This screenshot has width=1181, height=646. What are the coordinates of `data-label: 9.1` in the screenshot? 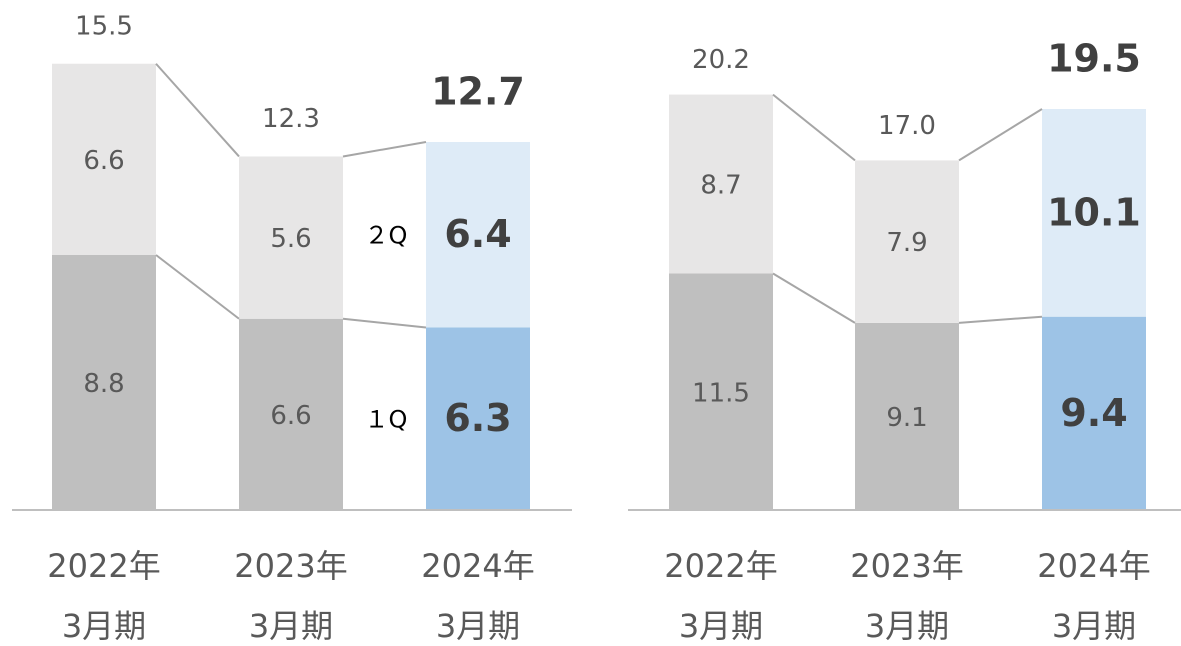 It's located at (906, 418).